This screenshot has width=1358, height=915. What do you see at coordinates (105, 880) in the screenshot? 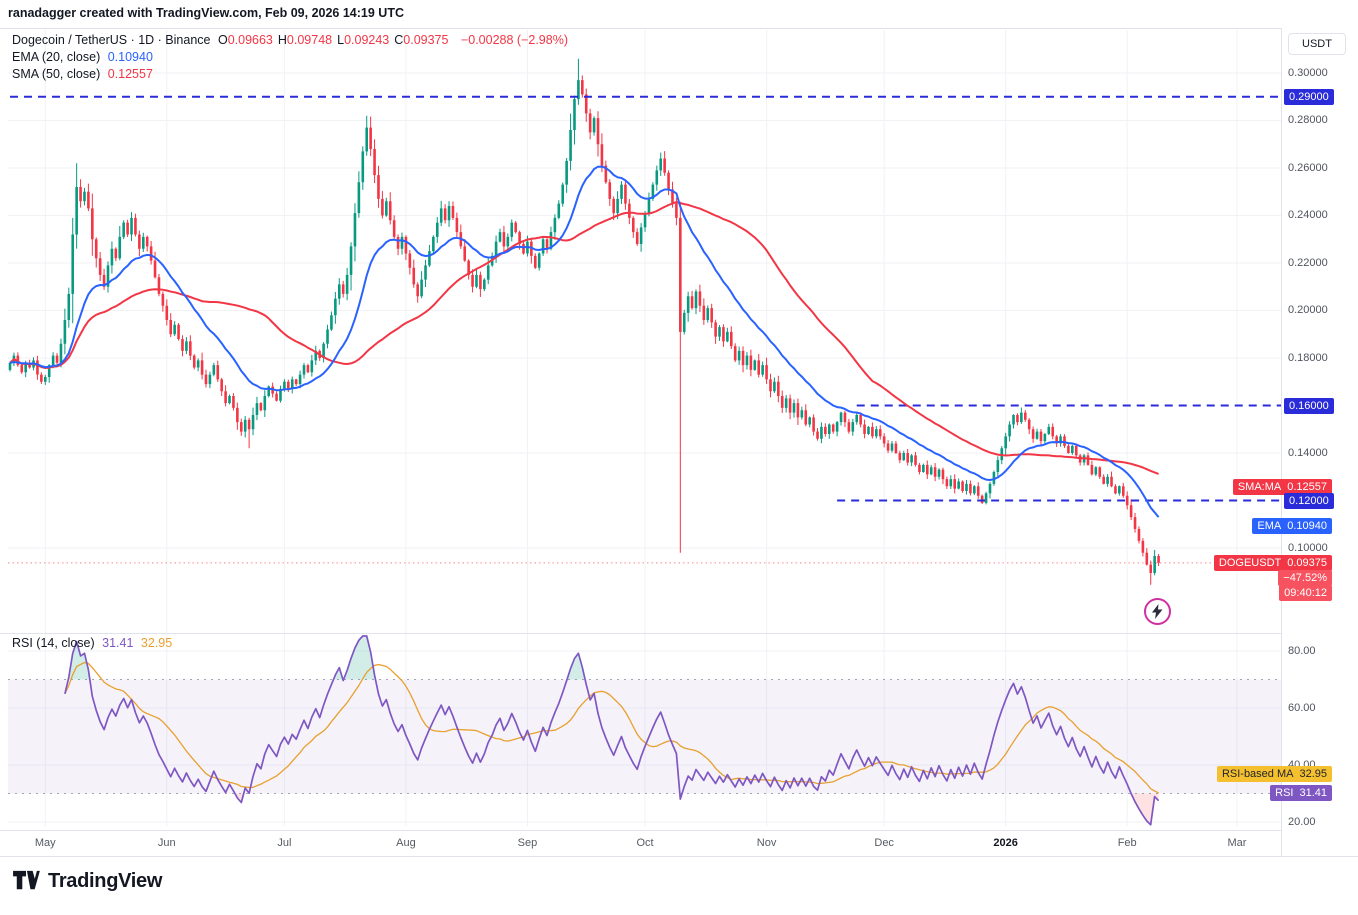
I see `tradingview-wordmark: TradingView` at bounding box center [105, 880].